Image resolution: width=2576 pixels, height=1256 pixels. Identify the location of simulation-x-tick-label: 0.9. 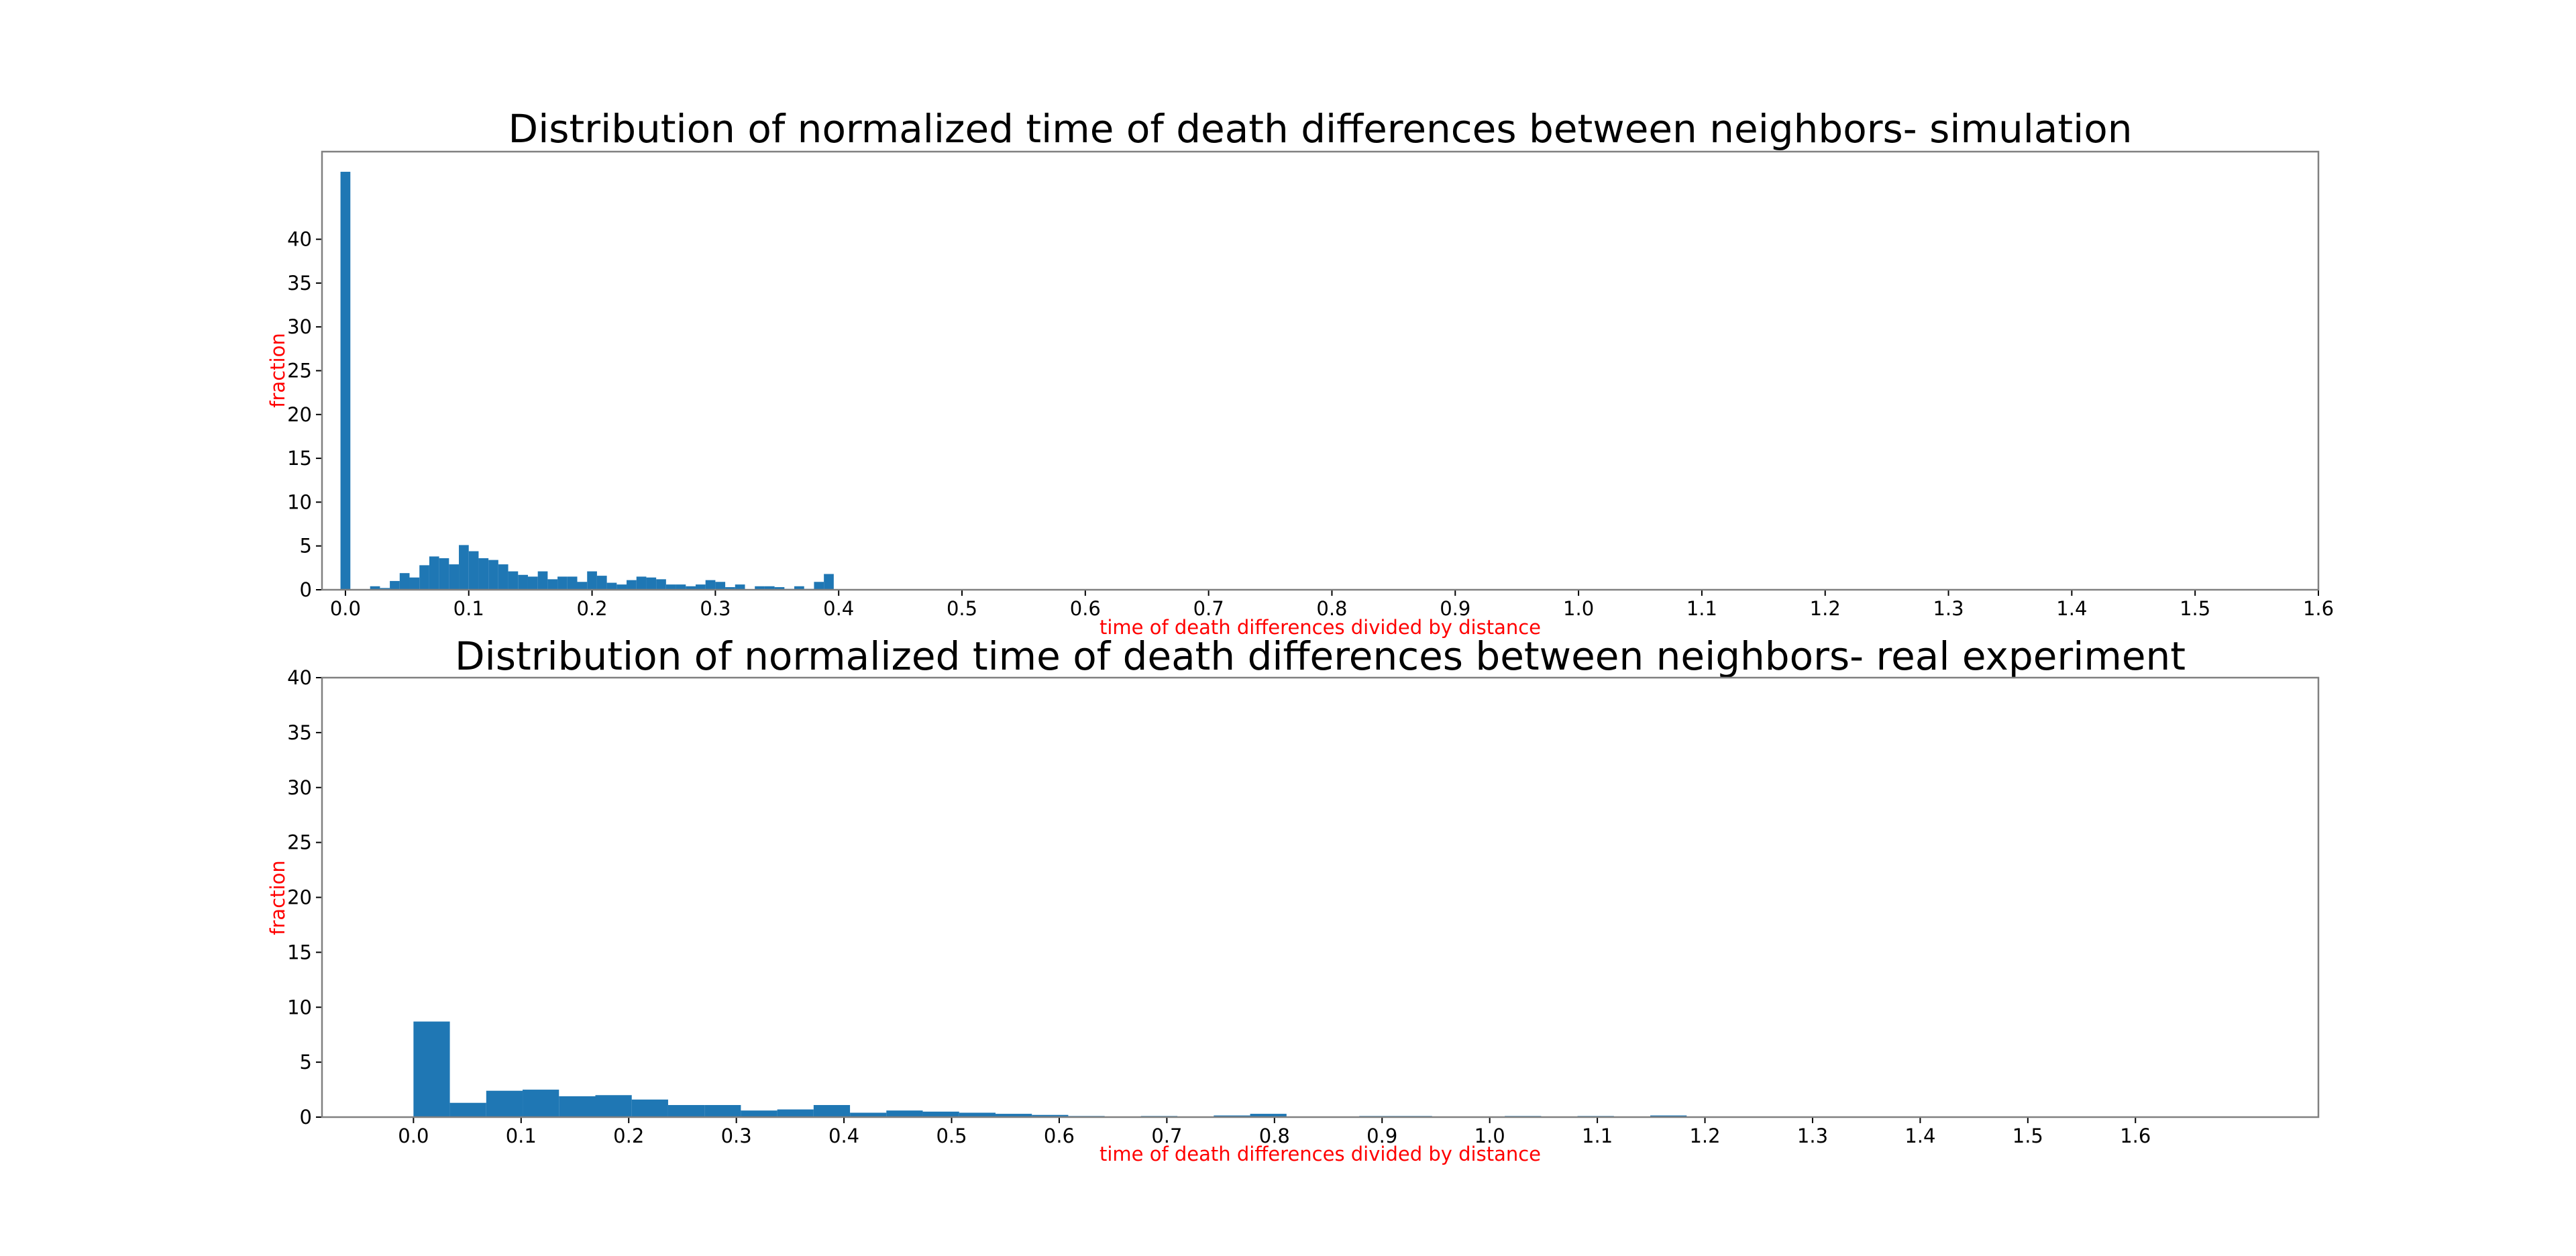
(1455, 608).